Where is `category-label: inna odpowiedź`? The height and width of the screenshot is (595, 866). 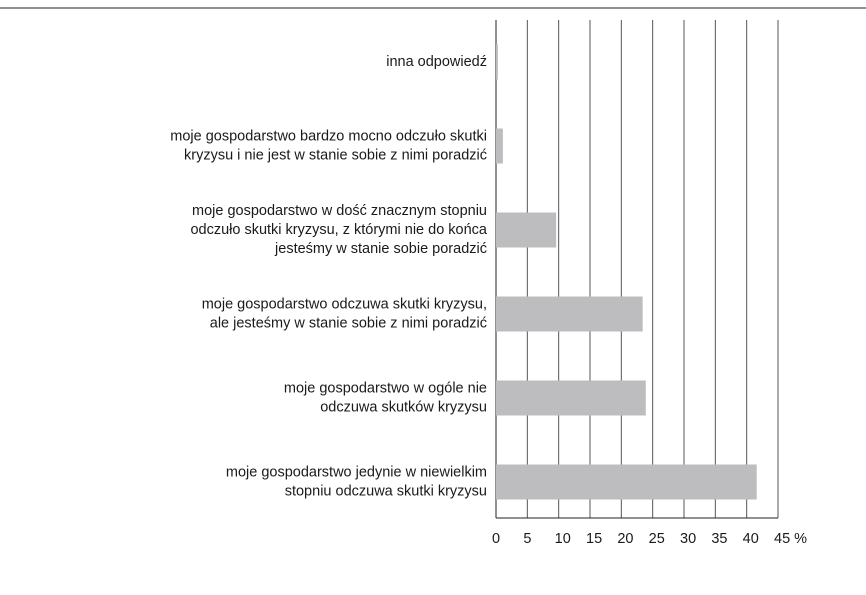 category-label: inna odpowiedź is located at coordinates (436, 62).